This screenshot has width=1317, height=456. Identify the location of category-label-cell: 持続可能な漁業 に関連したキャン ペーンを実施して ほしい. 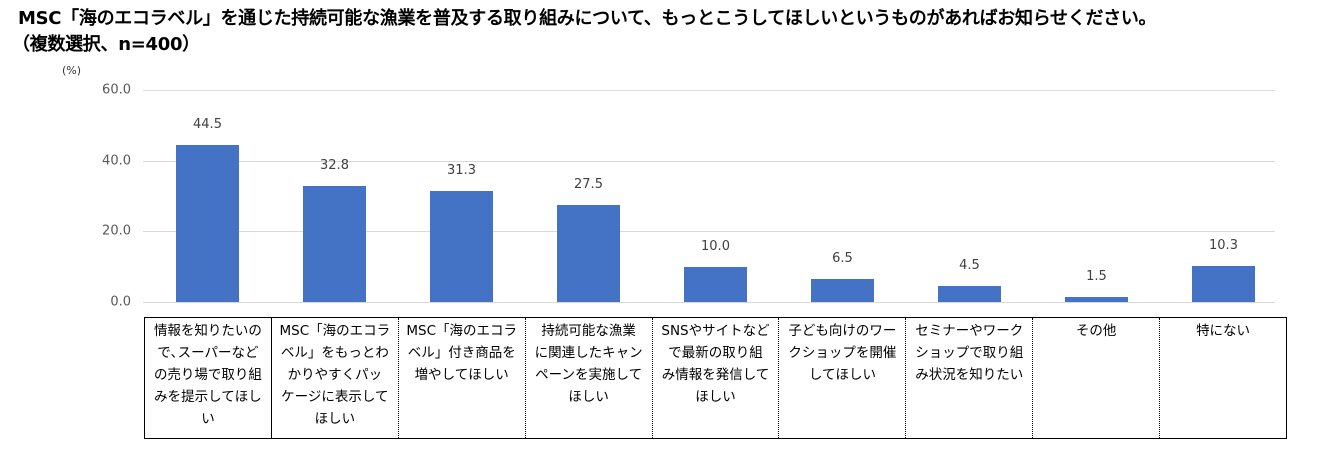
(588, 378).